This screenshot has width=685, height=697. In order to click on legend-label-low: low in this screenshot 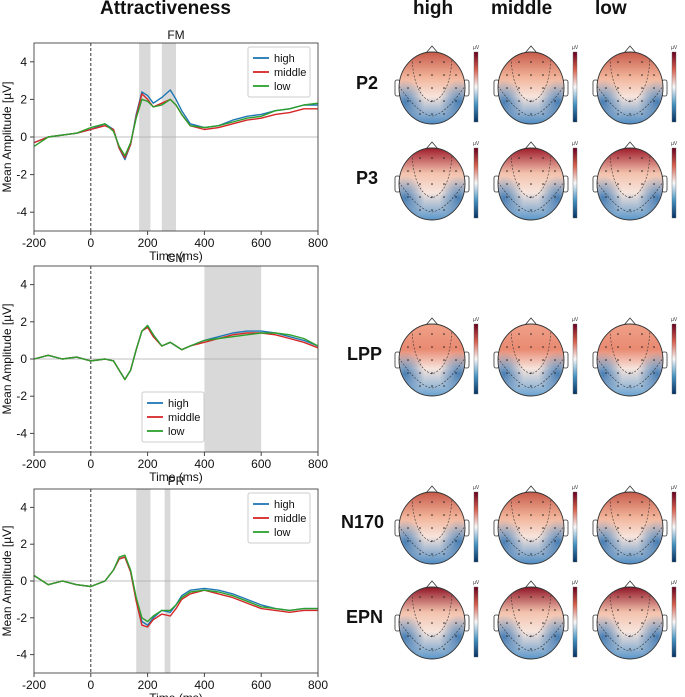, I will do `click(176, 432)`.